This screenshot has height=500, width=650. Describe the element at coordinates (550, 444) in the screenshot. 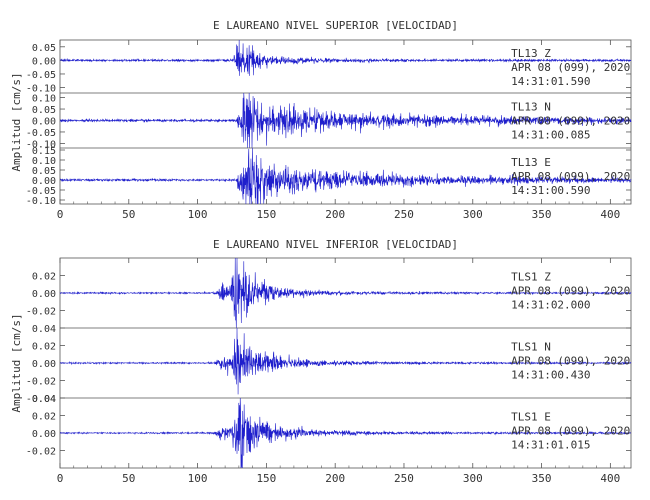

I see `record-time-label: 14:31:01.015` at that location.